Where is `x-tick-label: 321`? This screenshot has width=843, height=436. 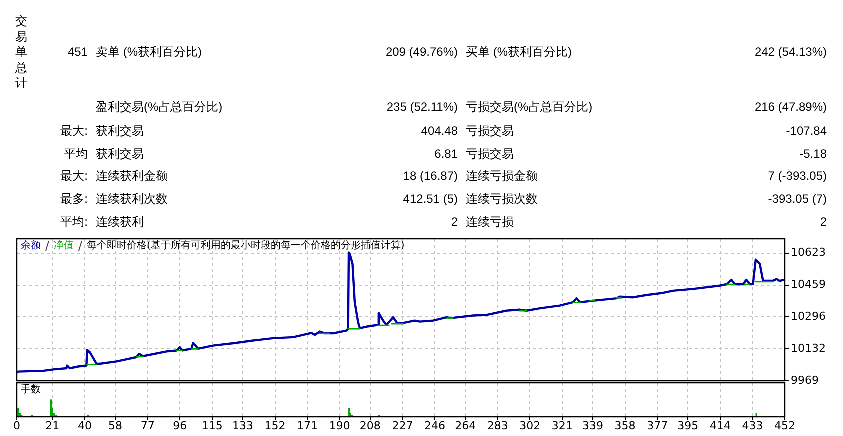
x-tick-label: 321 is located at coordinates (562, 425).